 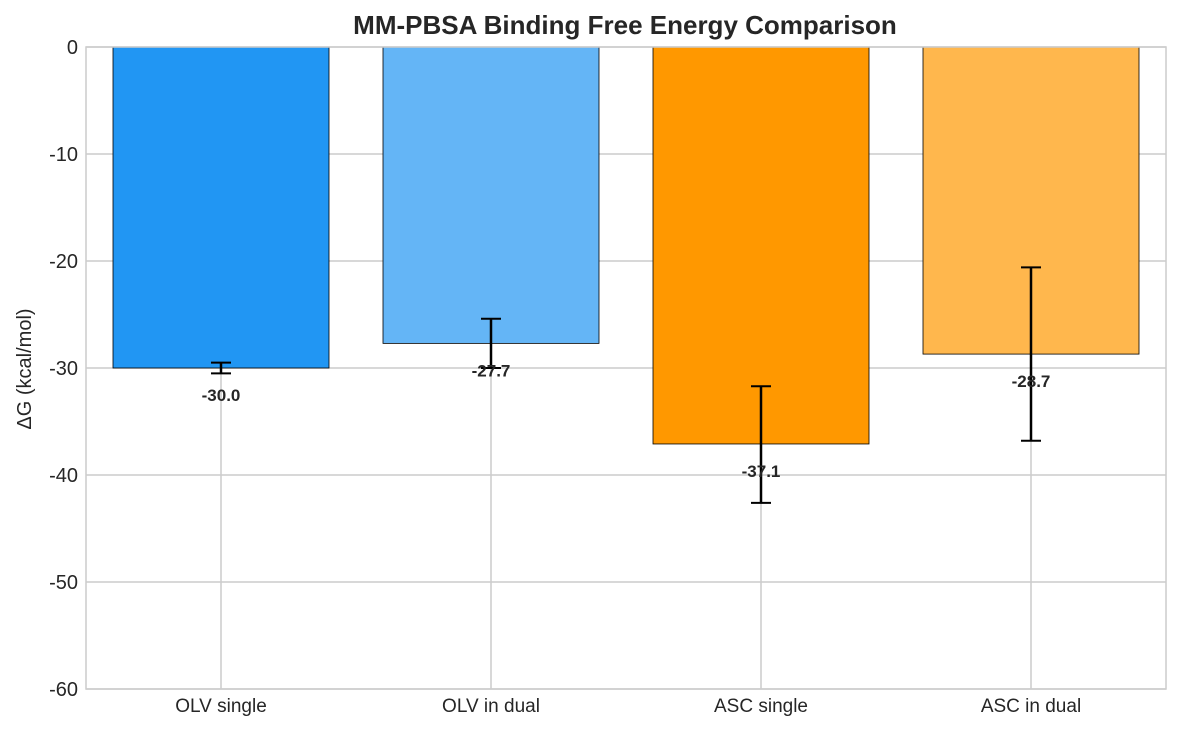 What do you see at coordinates (72, 48) in the screenshot?
I see `y-tick-label: 0` at bounding box center [72, 48].